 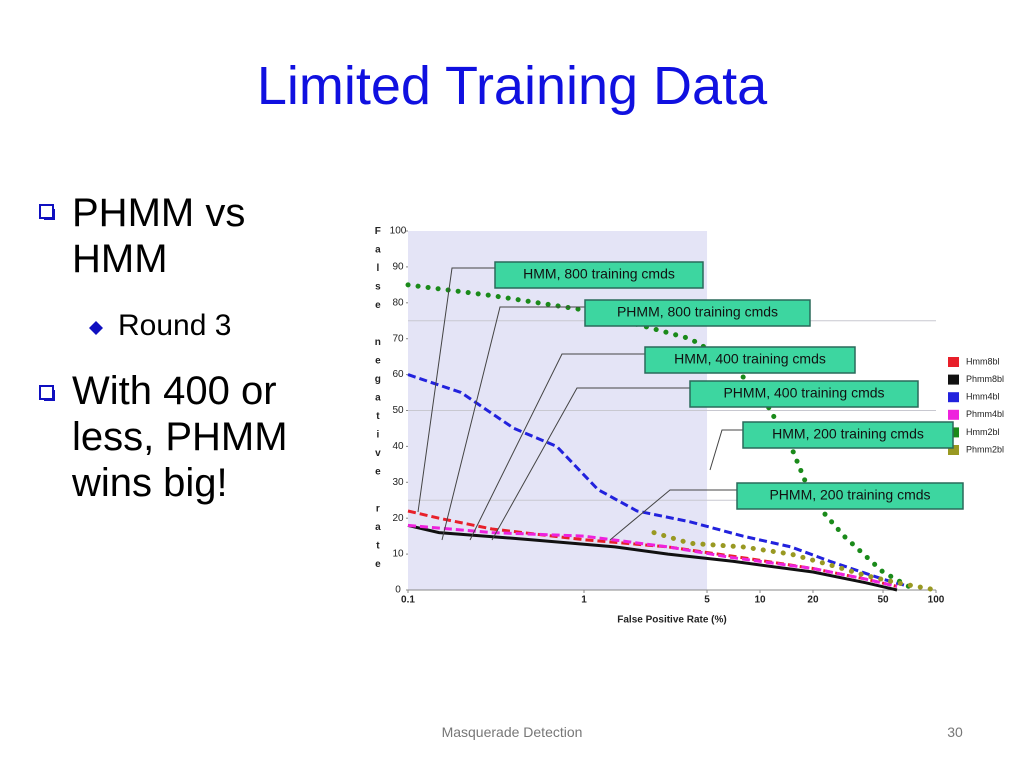 What do you see at coordinates (398, 338) in the screenshot?
I see `y-tick-label: 70` at bounding box center [398, 338].